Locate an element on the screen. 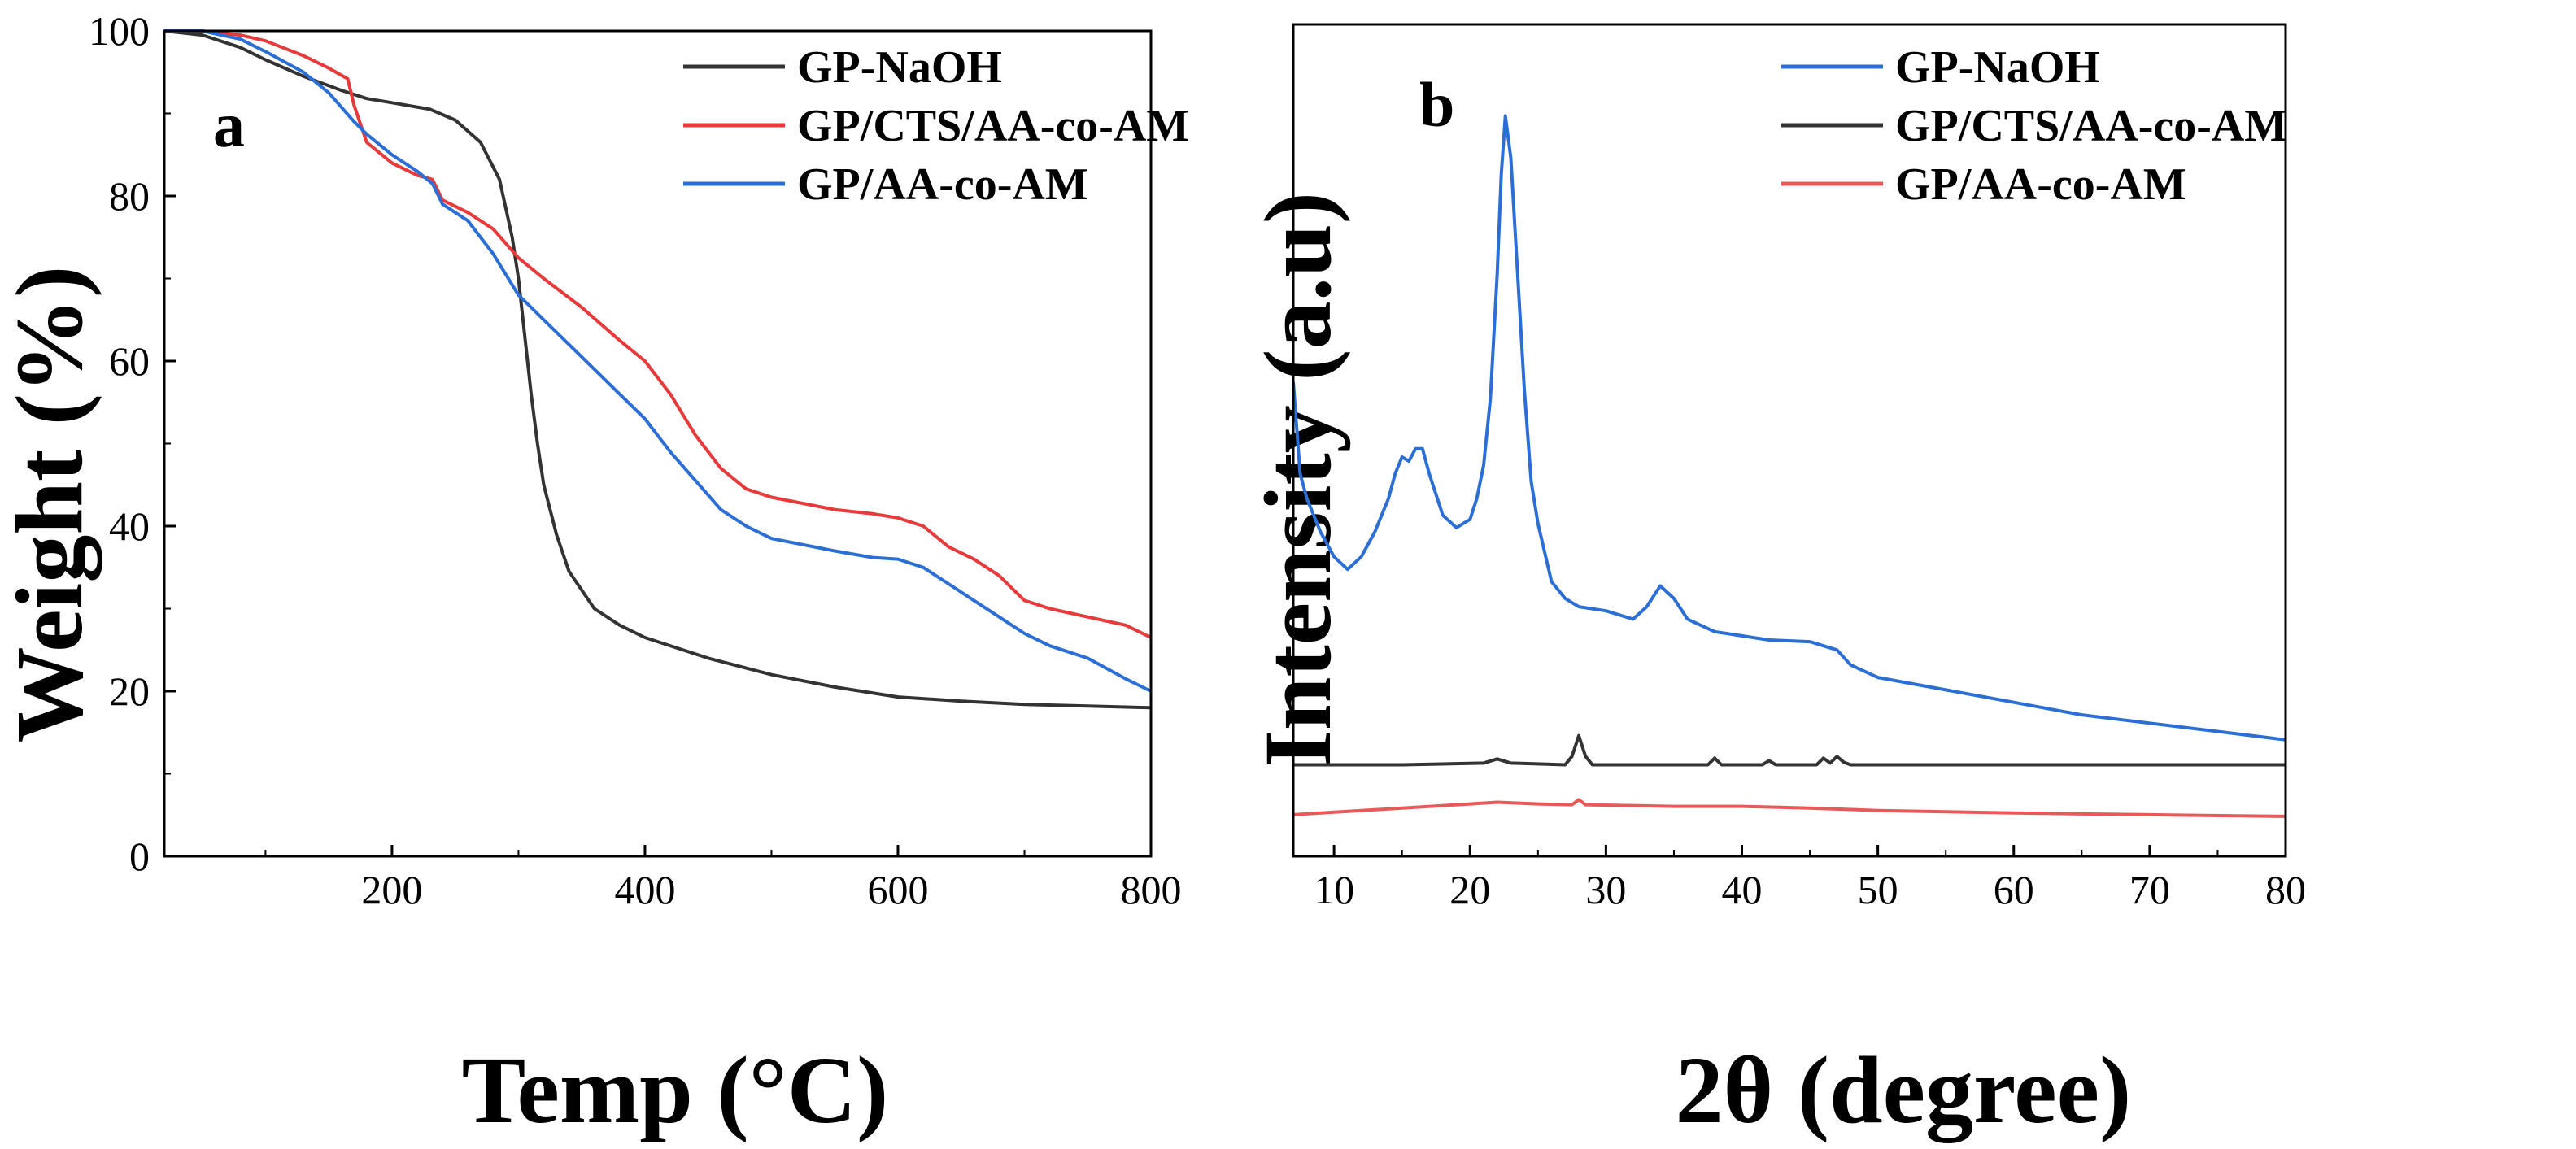 Image resolution: width=2576 pixels, height=1149 pixels. panel-b-legend-item: GP-NaOH is located at coordinates (1940, 67).